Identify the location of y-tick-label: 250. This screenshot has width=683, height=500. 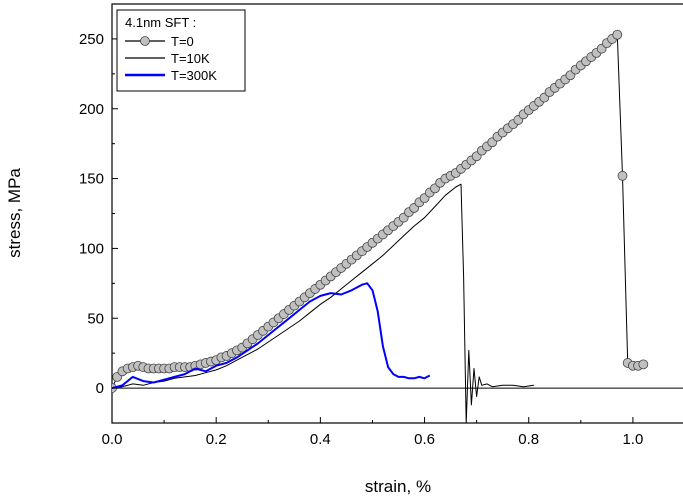
(91, 39).